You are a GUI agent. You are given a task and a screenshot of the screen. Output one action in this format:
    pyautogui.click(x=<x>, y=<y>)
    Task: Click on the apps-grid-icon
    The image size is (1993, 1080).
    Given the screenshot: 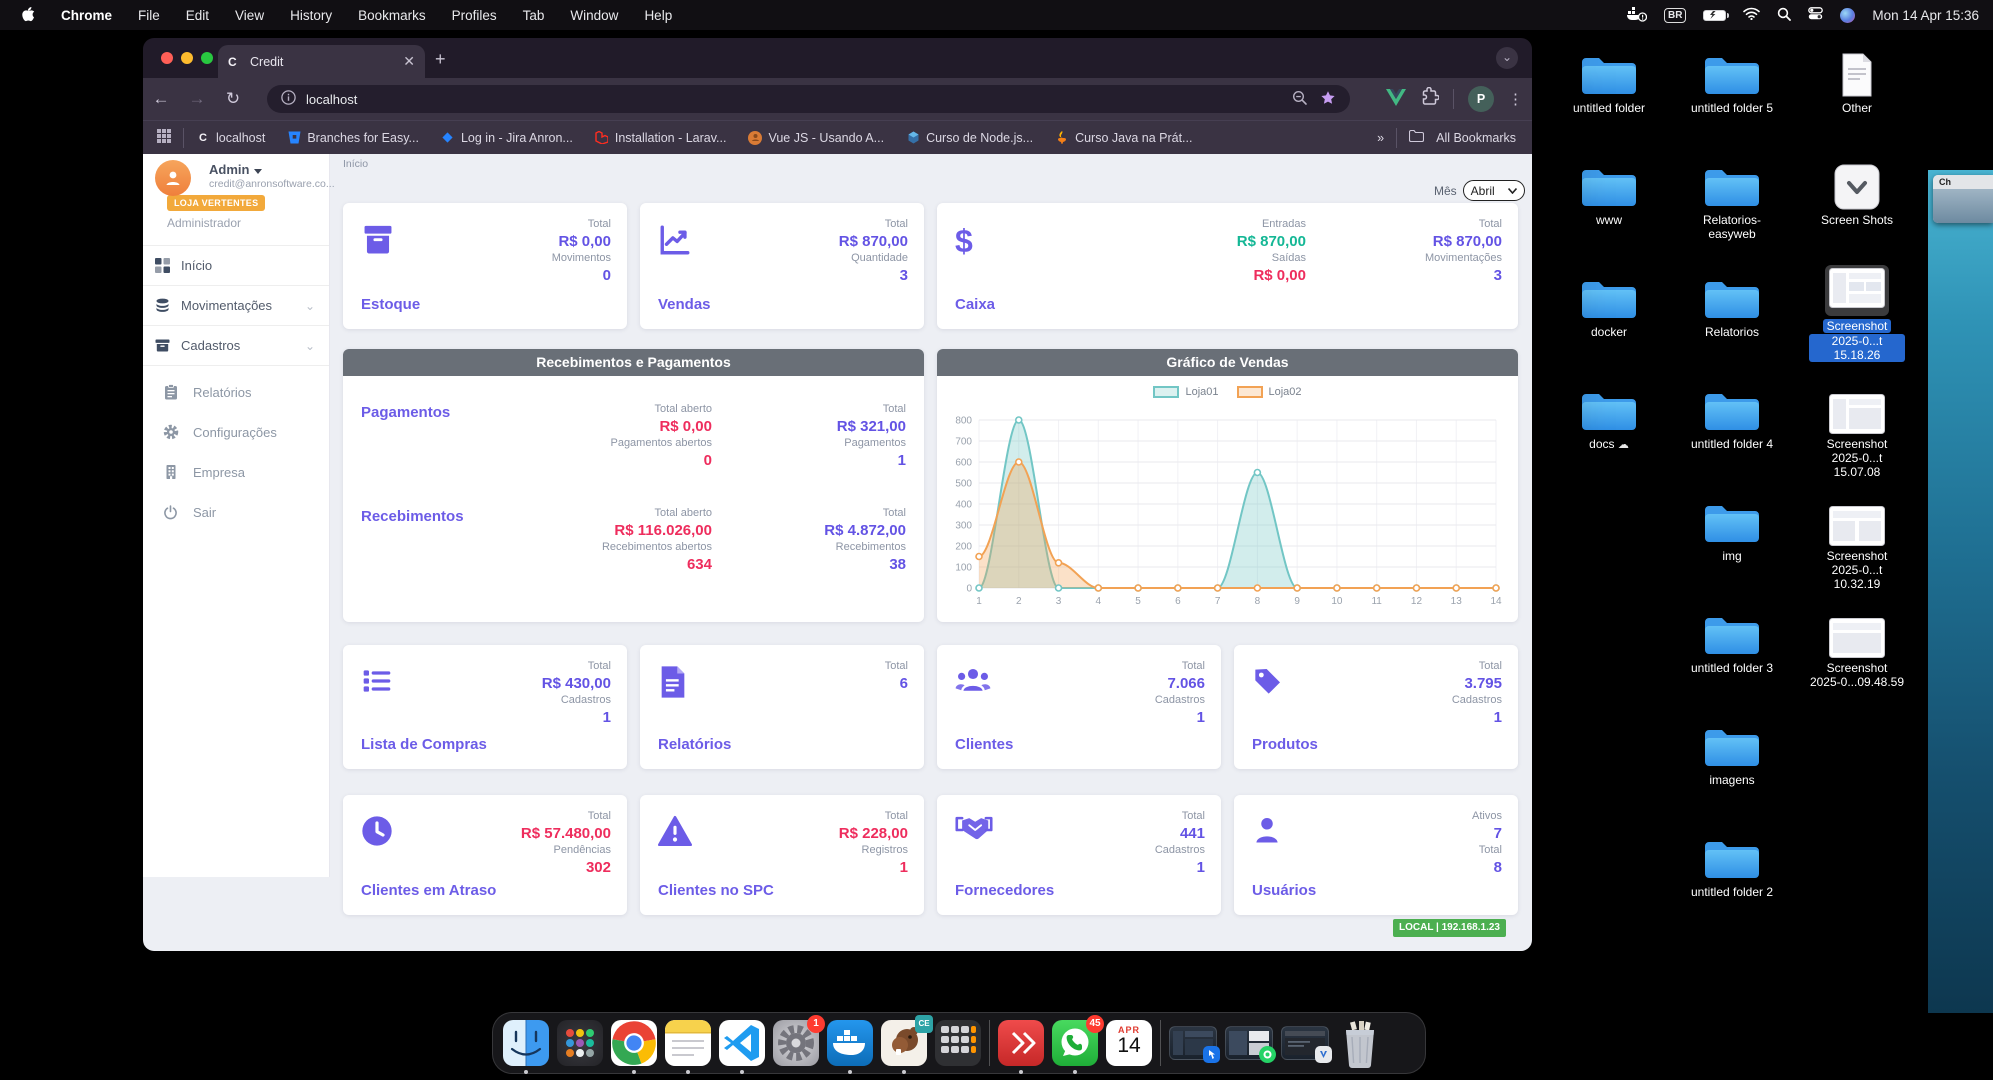 What is the action you would take?
    pyautogui.click(x=164, y=137)
    